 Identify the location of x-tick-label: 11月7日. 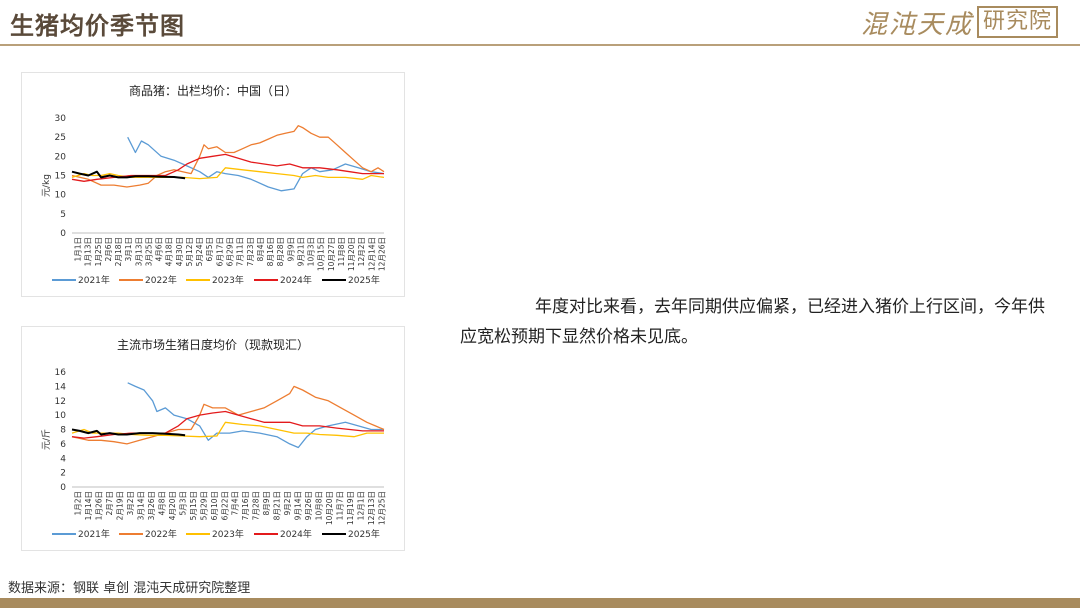
(340, 505).